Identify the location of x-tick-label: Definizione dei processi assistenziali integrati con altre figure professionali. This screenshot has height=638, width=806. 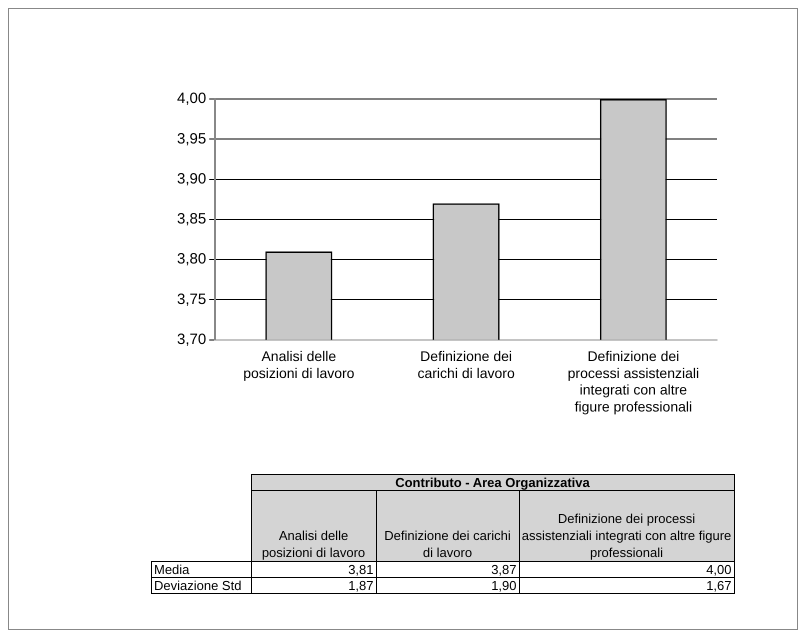
(634, 381).